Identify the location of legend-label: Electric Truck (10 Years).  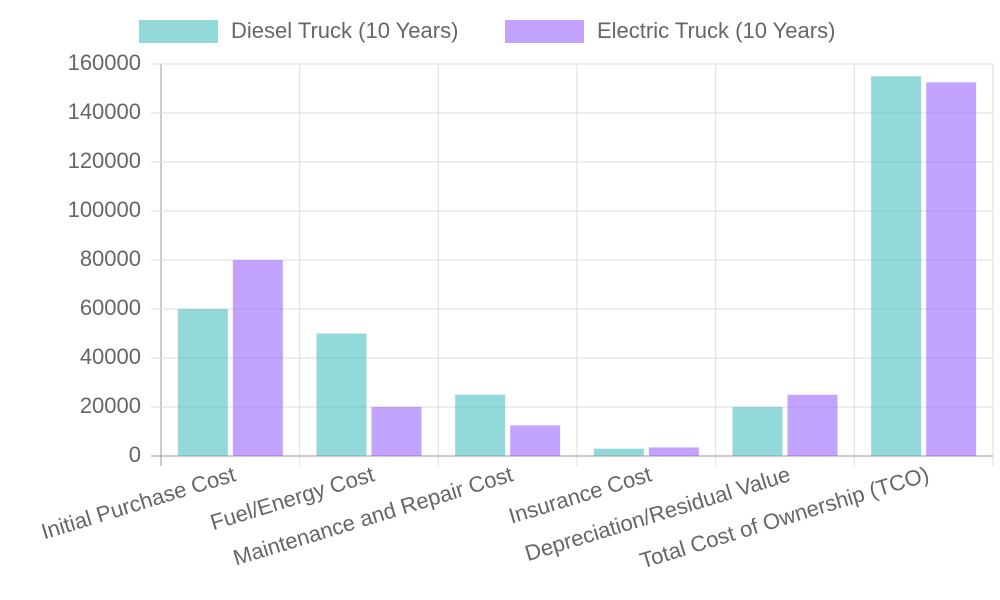
(716, 30).